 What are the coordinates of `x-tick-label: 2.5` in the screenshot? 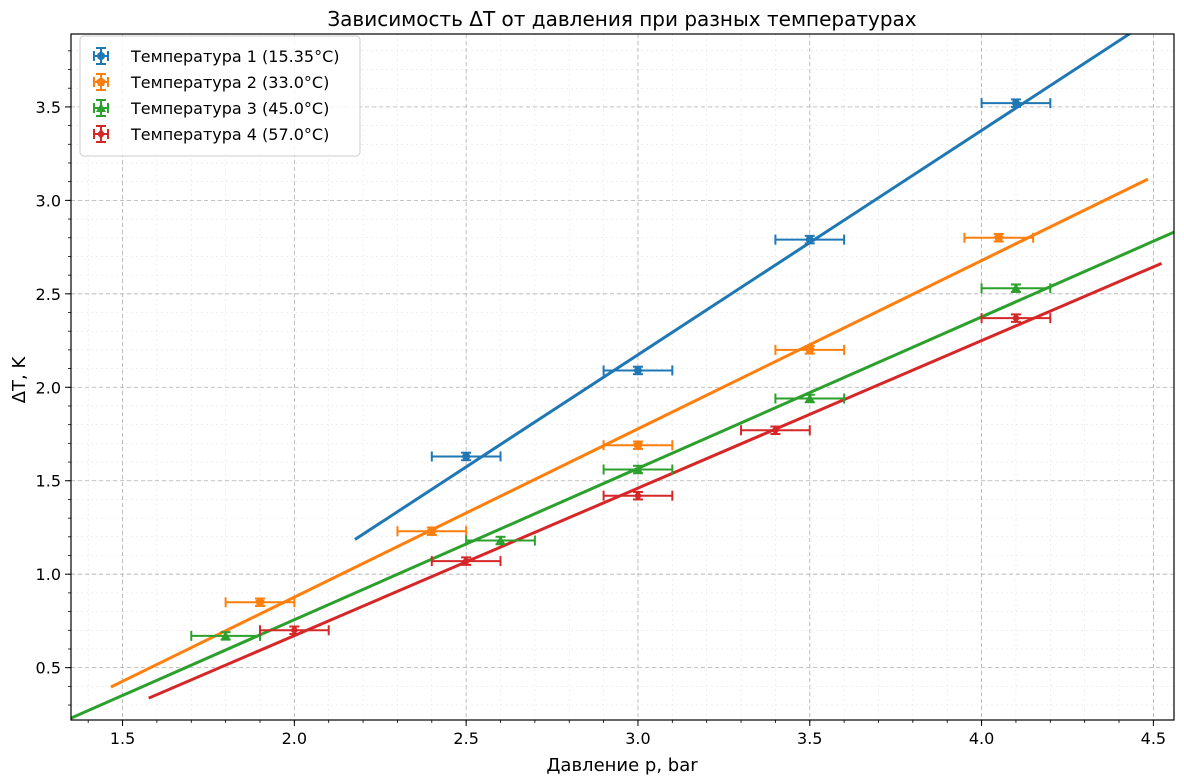 It's located at (465, 738).